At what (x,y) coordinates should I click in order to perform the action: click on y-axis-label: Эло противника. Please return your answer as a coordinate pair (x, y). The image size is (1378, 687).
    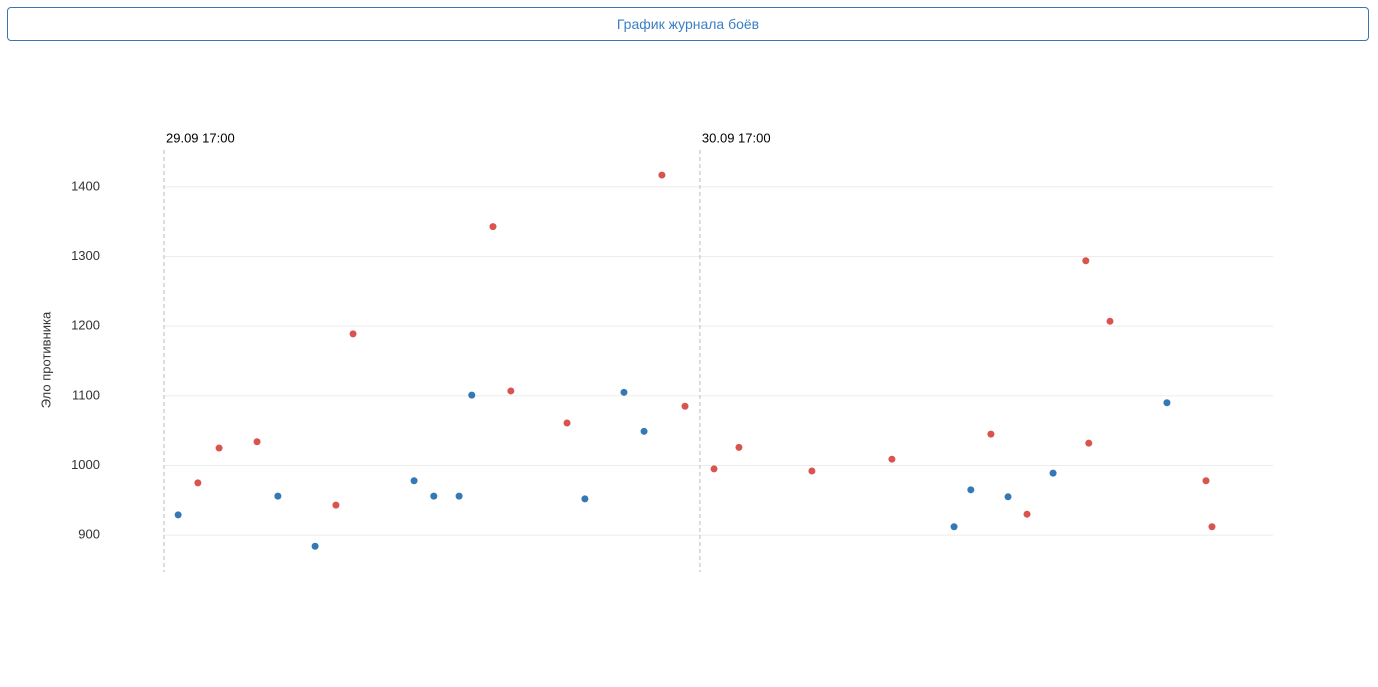
    Looking at the image, I should click on (45, 359).